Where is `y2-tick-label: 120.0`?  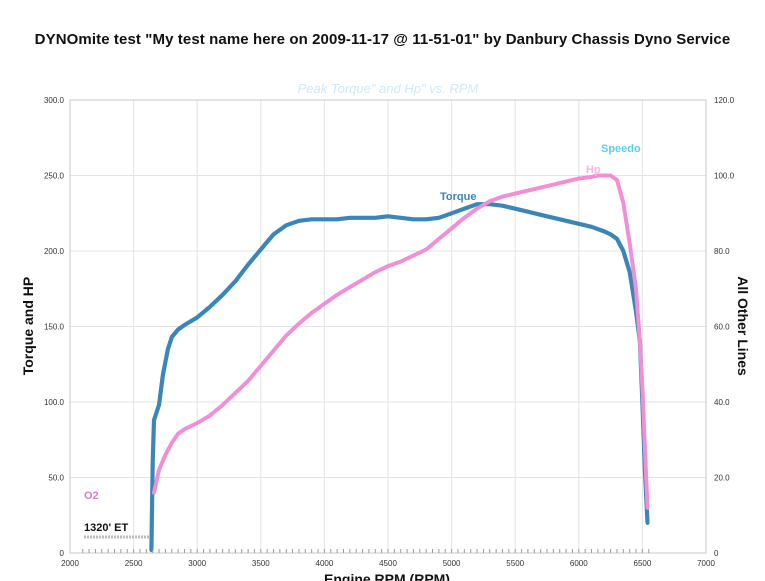
y2-tick-label: 120.0 is located at coordinates (724, 100).